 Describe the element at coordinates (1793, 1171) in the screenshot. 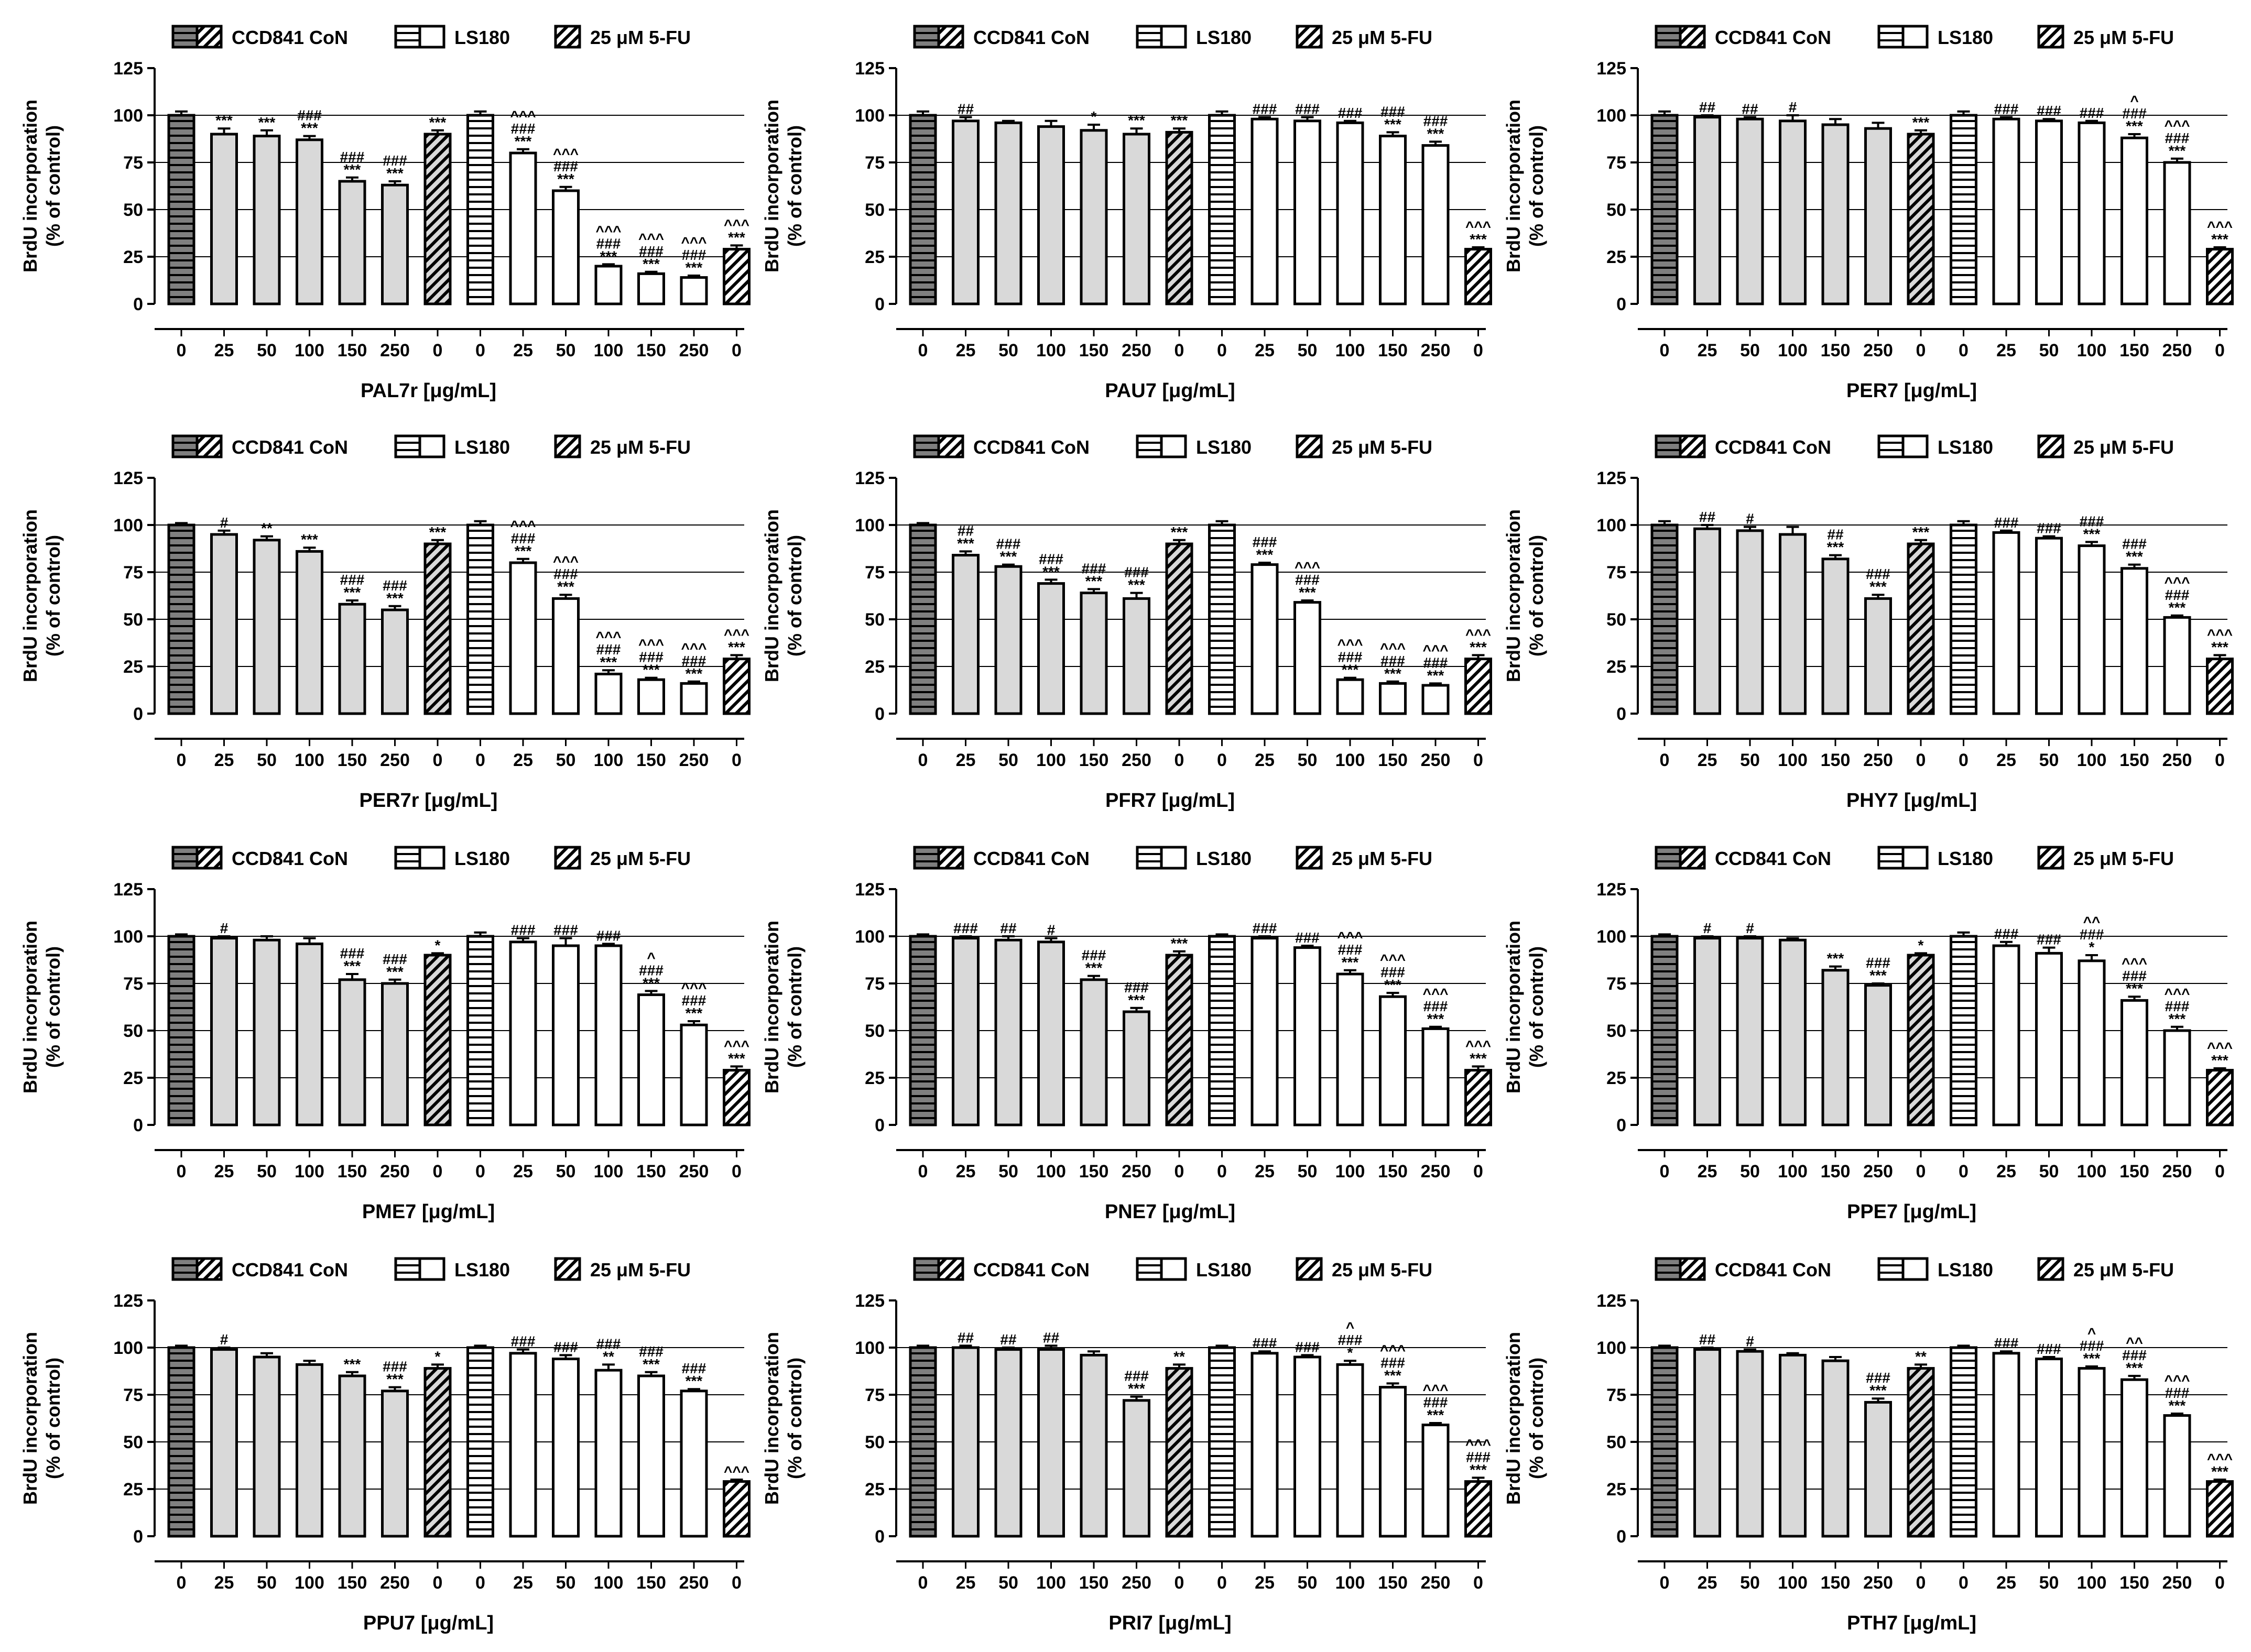

I see `x-tick-label: 100` at that location.